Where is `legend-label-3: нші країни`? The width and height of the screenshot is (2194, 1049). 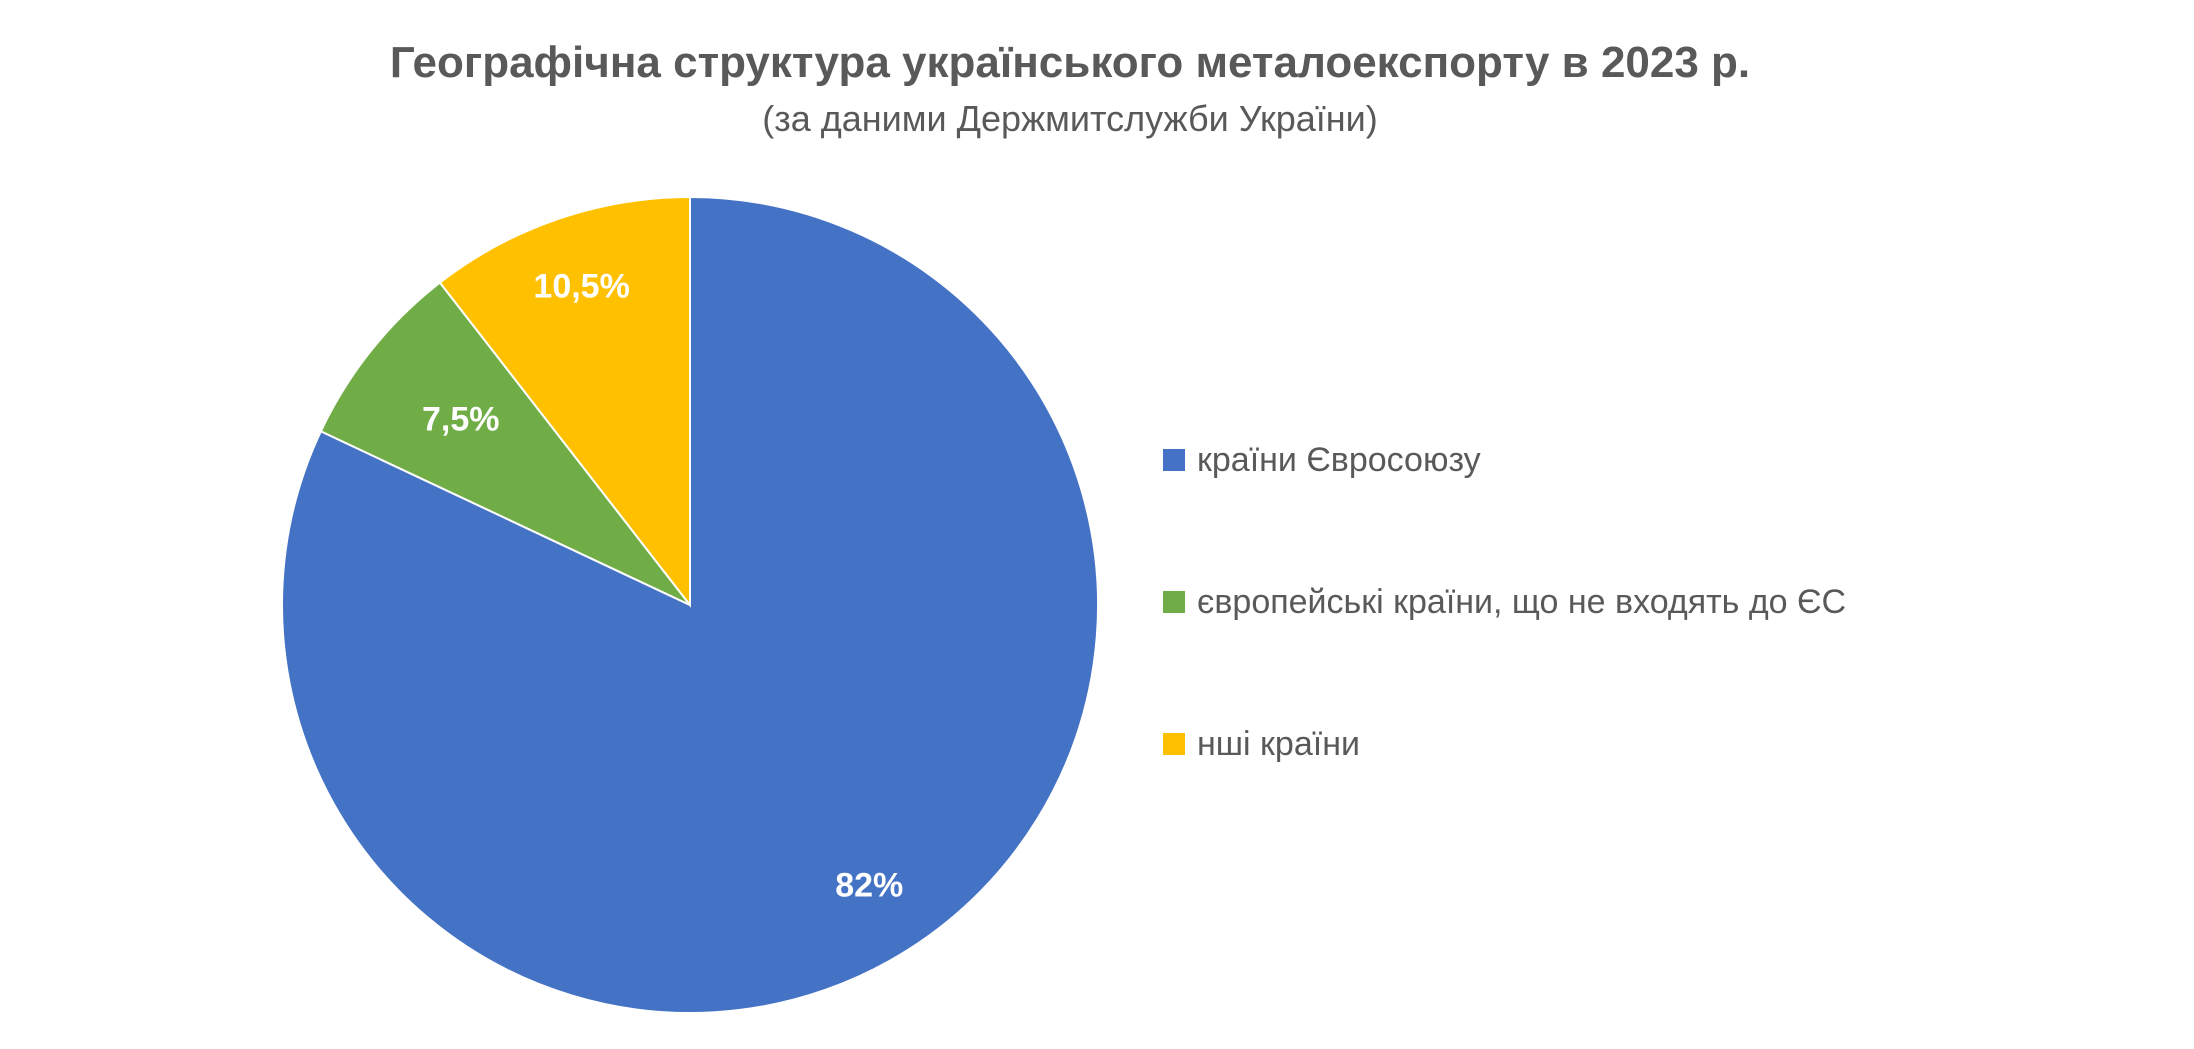
legend-label-3: нші країни is located at coordinates (1278, 743).